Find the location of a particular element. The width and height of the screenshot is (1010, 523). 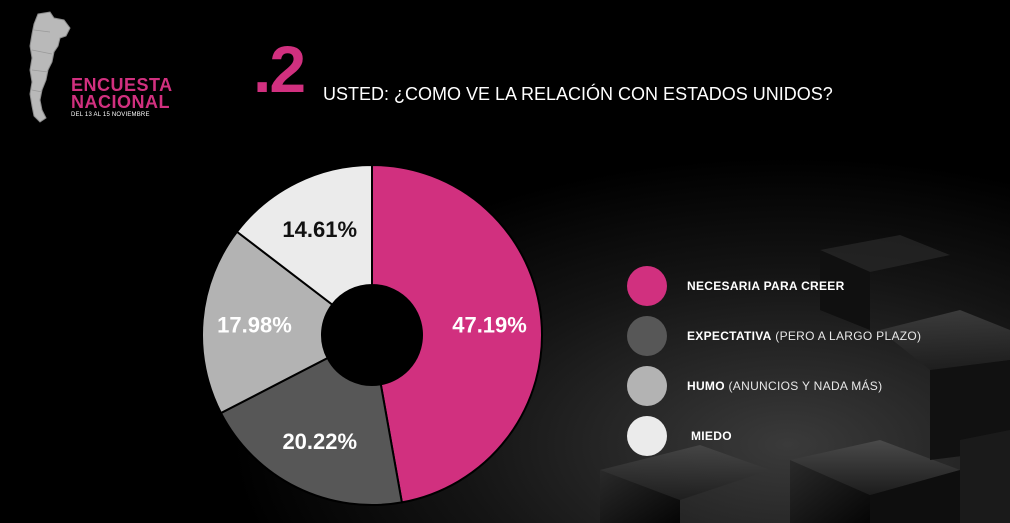

legend-item-3: HUMO (ANUNCIOS Y NADA MÁS) is located at coordinates (812, 386).